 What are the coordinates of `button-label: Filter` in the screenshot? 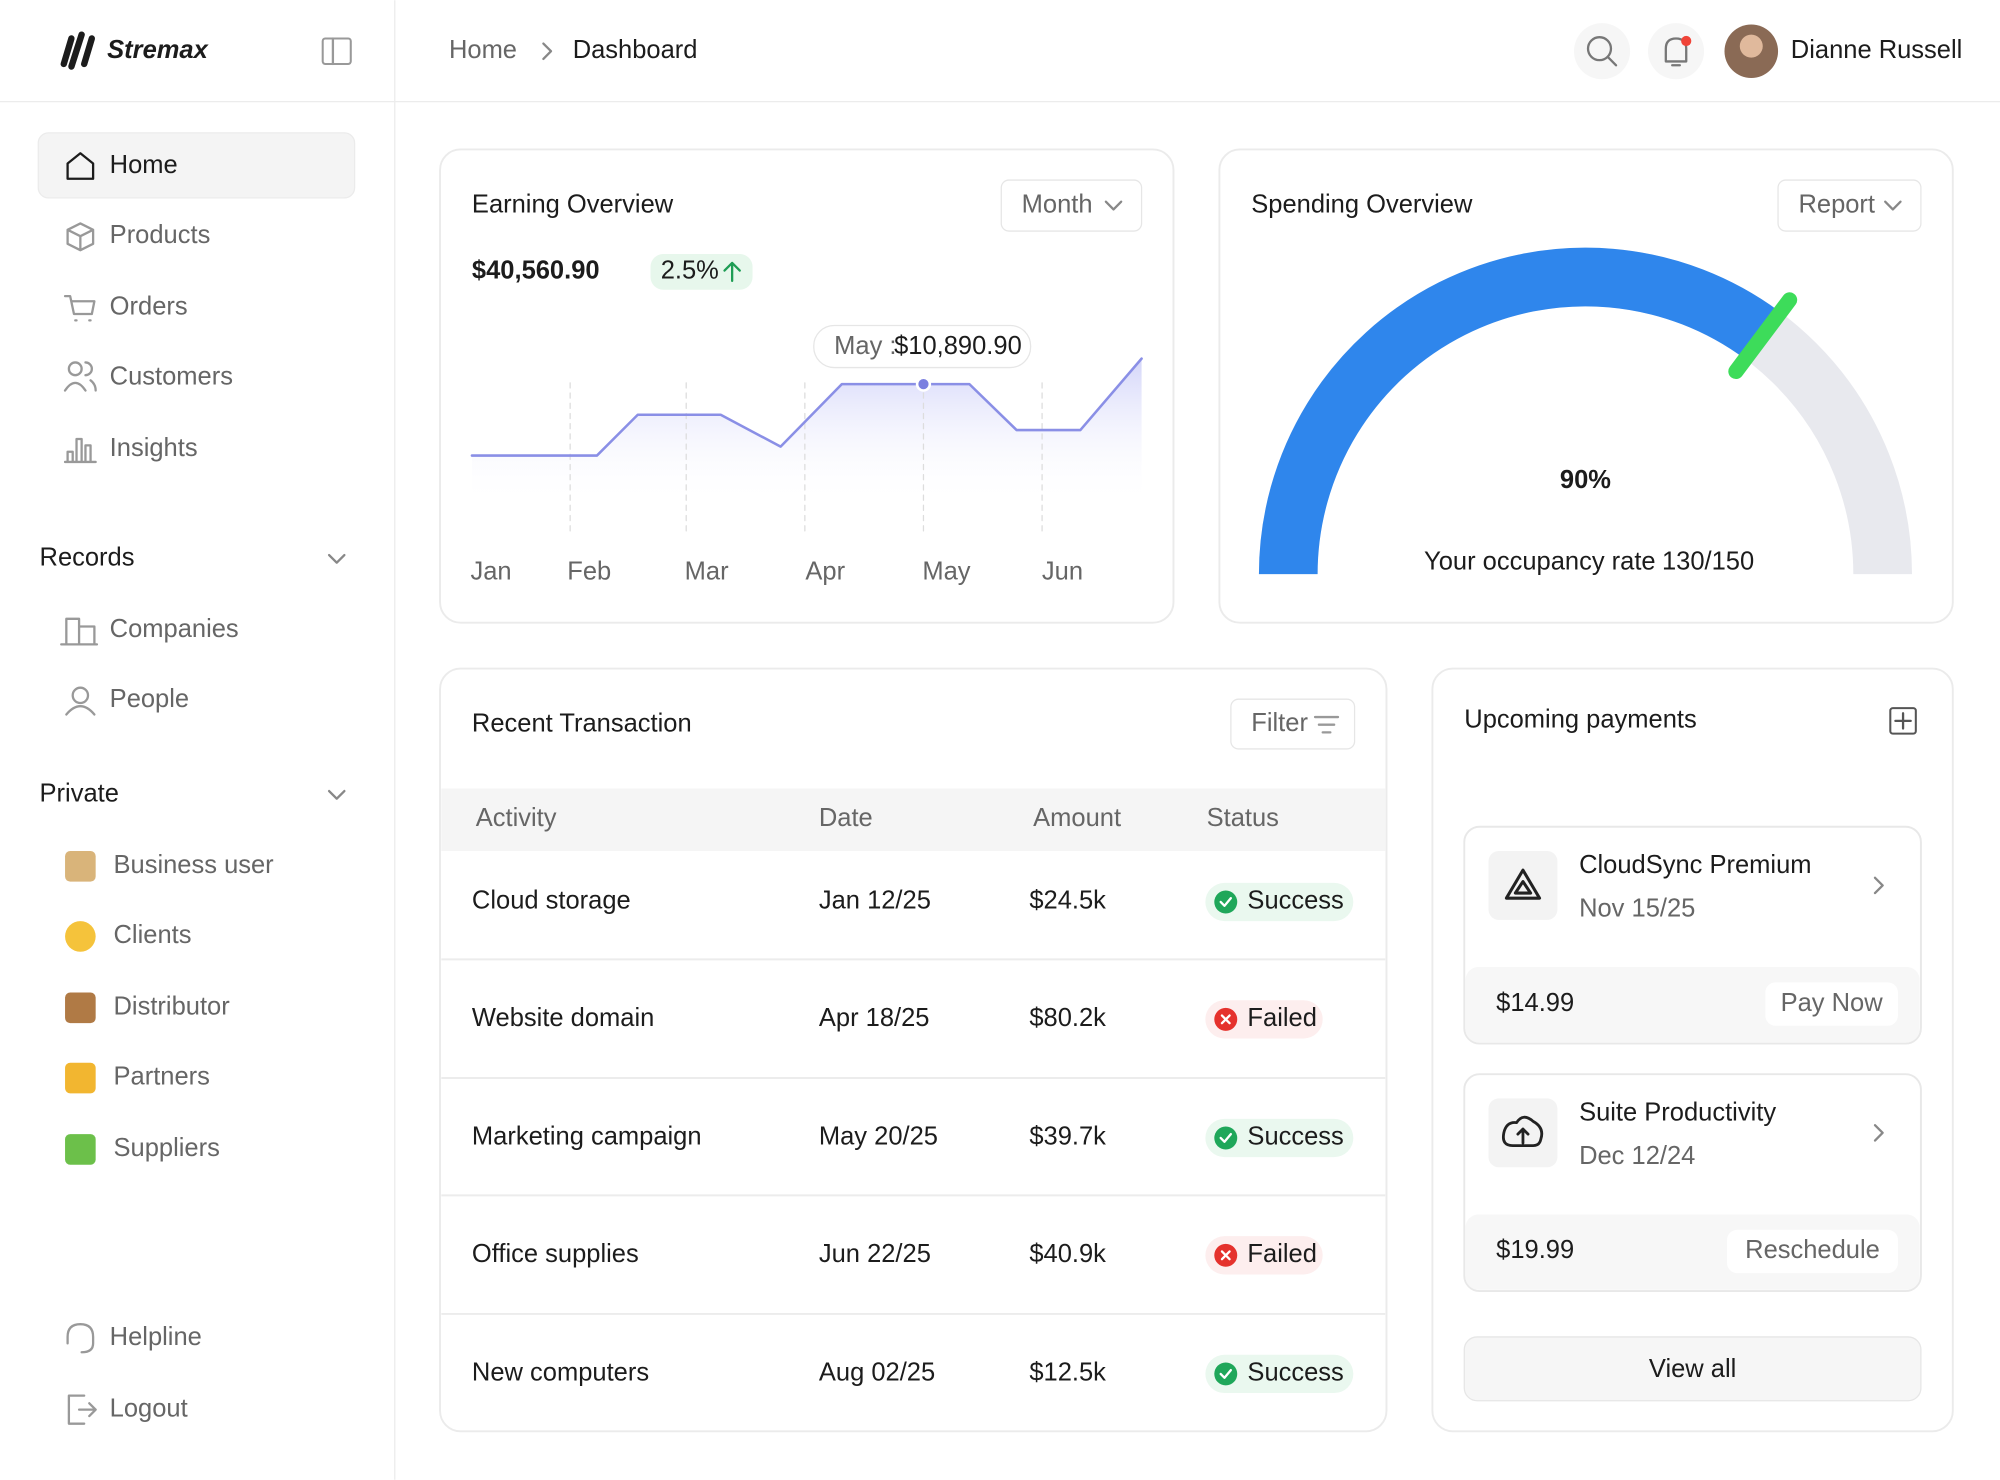 It's located at (1279, 723).